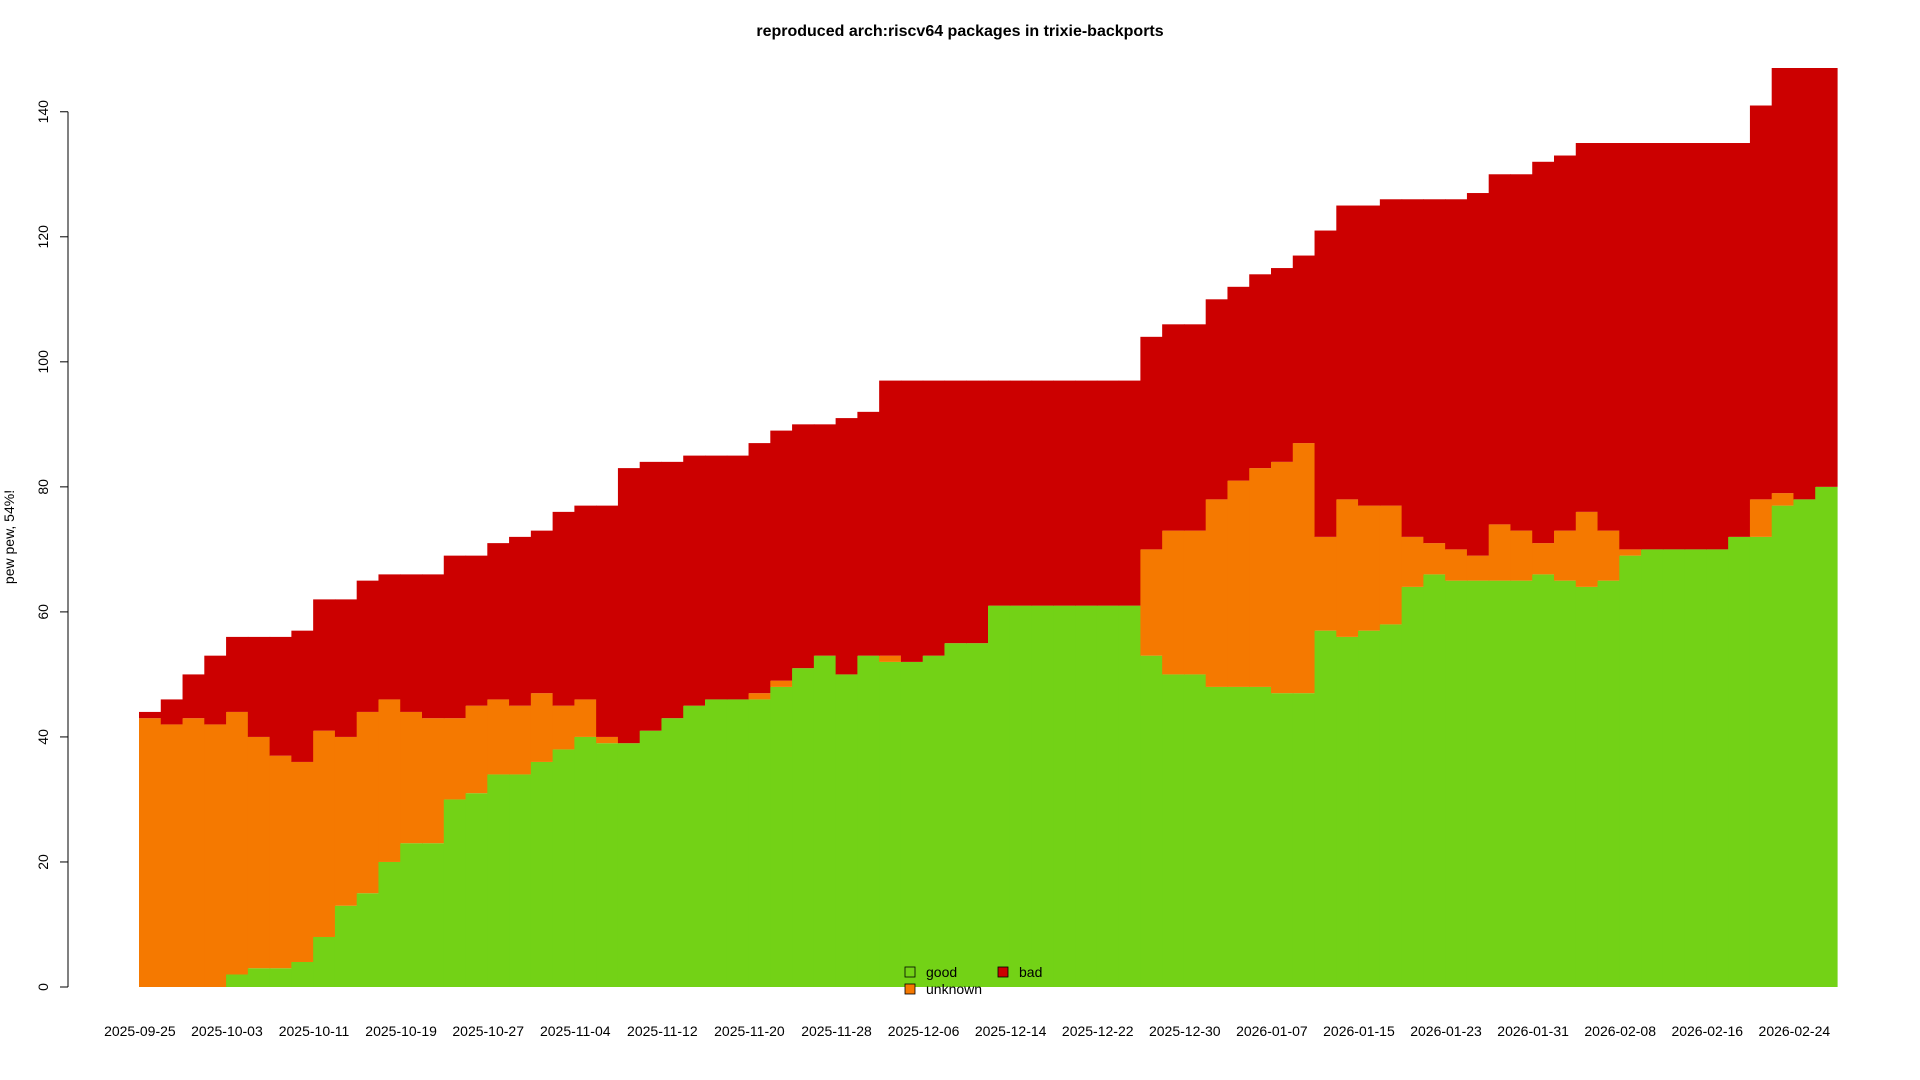  Describe the element at coordinates (662, 1031) in the screenshot. I see `x-tick-label: 2025-11-12` at that location.